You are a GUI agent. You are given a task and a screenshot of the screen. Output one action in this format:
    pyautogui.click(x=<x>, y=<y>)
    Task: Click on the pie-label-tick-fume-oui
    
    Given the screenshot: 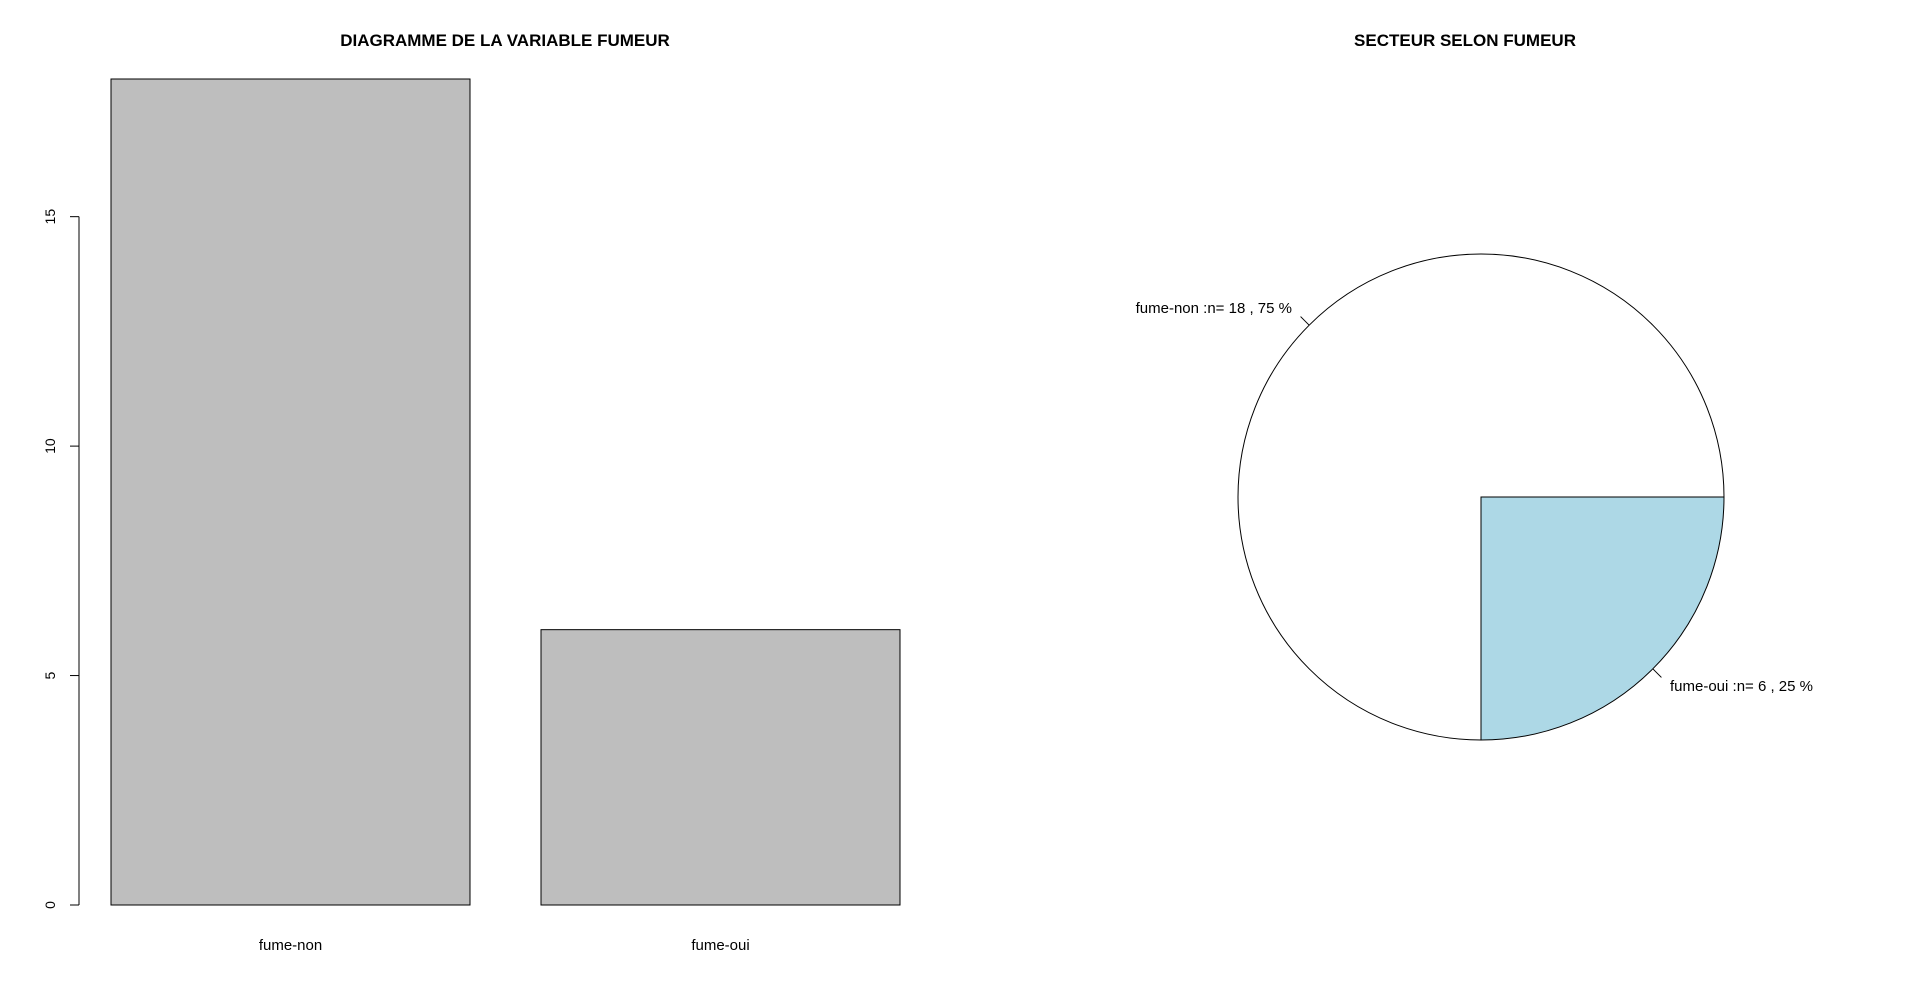 What is the action you would take?
    pyautogui.click(x=1657, y=673)
    